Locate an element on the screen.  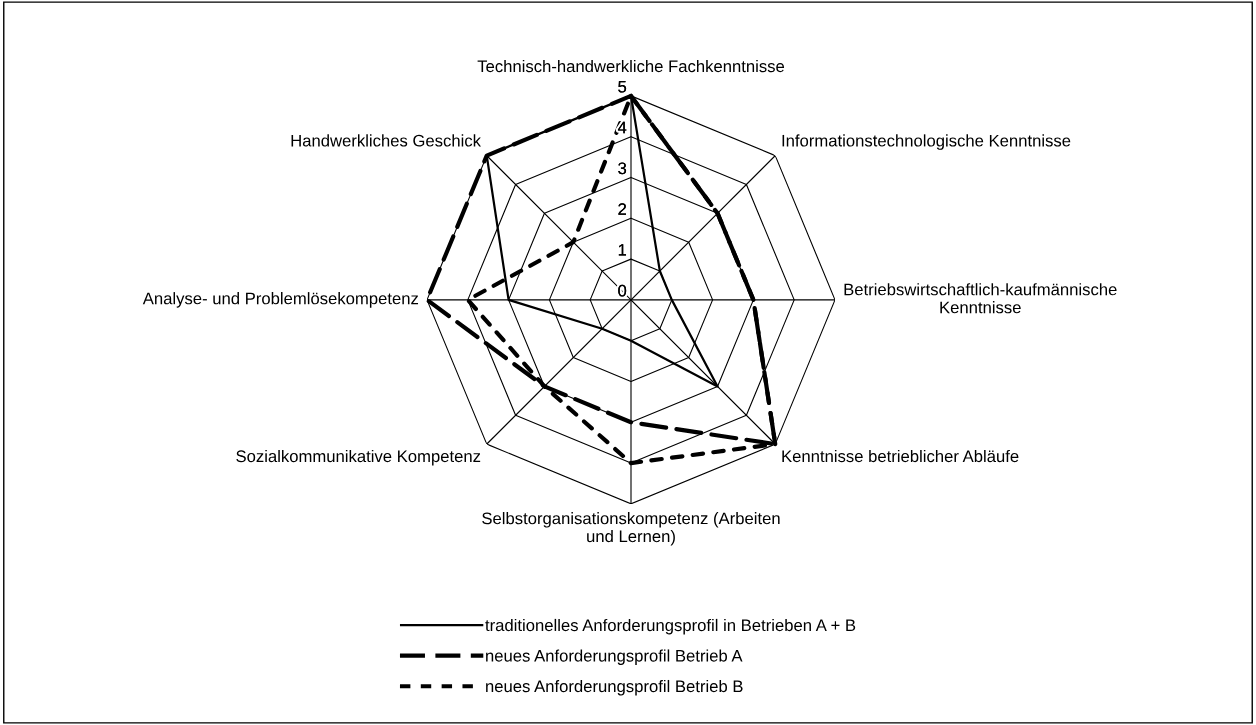
legend-label: neues Anforderungsprofil Betrieb A is located at coordinates (614, 657).